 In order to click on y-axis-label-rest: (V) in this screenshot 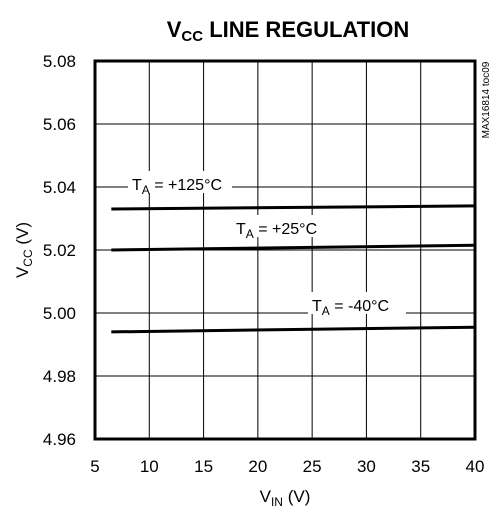, I will do `click(22, 235)`.